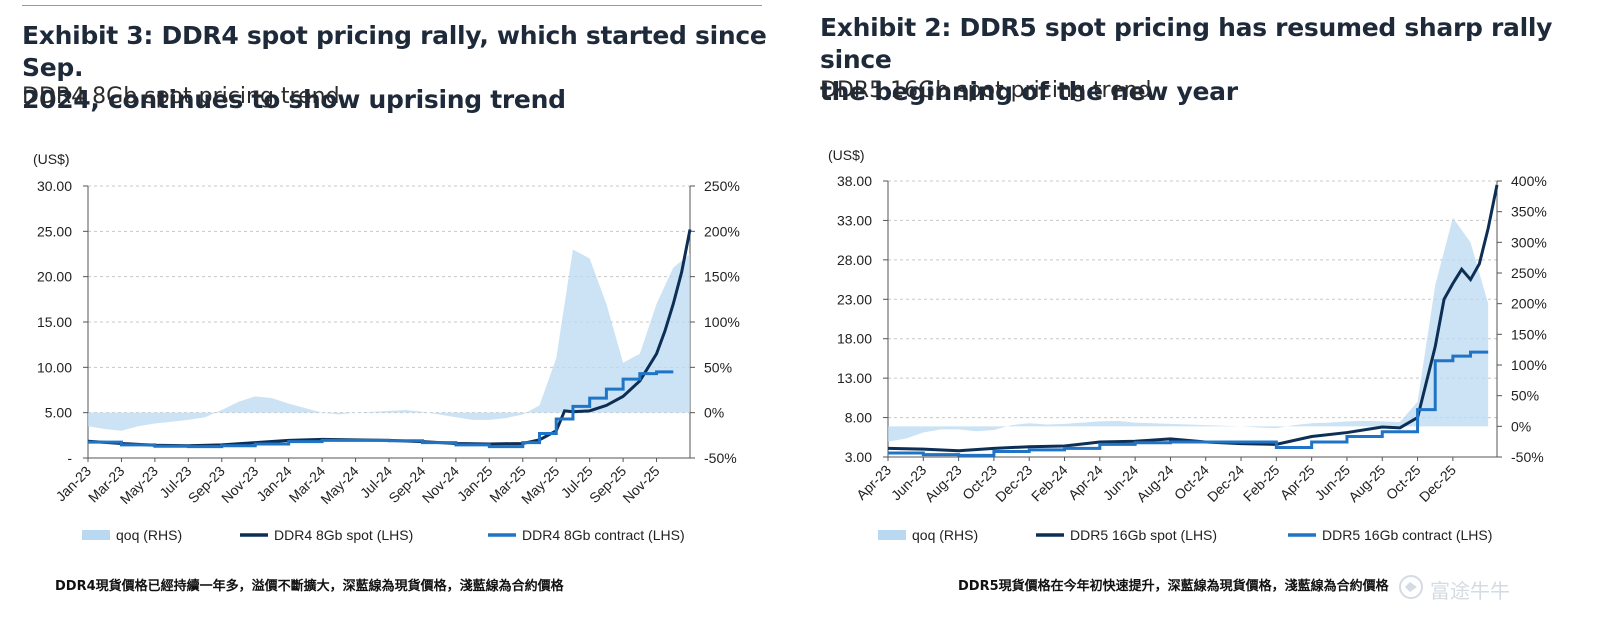 The height and width of the screenshot is (626, 1600). Describe the element at coordinates (181, 96) in the screenshot. I see `chart-subtitle: DDR4 8Gb spot pricing trend` at that location.